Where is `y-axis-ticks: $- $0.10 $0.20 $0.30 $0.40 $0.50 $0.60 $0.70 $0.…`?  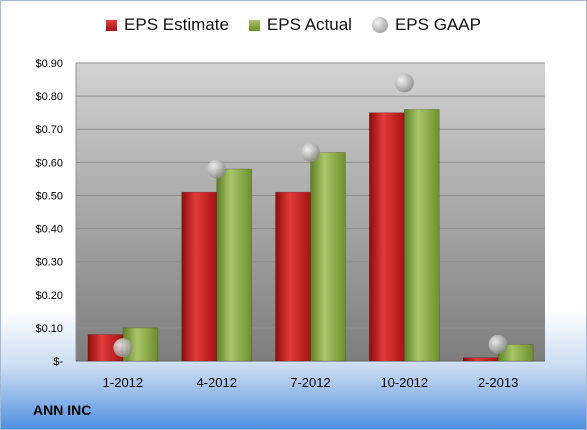 y-axis-ticks: $- $0.10 $0.20 $0.30 $0.40 $0.50 $0.60 $0.70 $0.… is located at coordinates (49, 213).